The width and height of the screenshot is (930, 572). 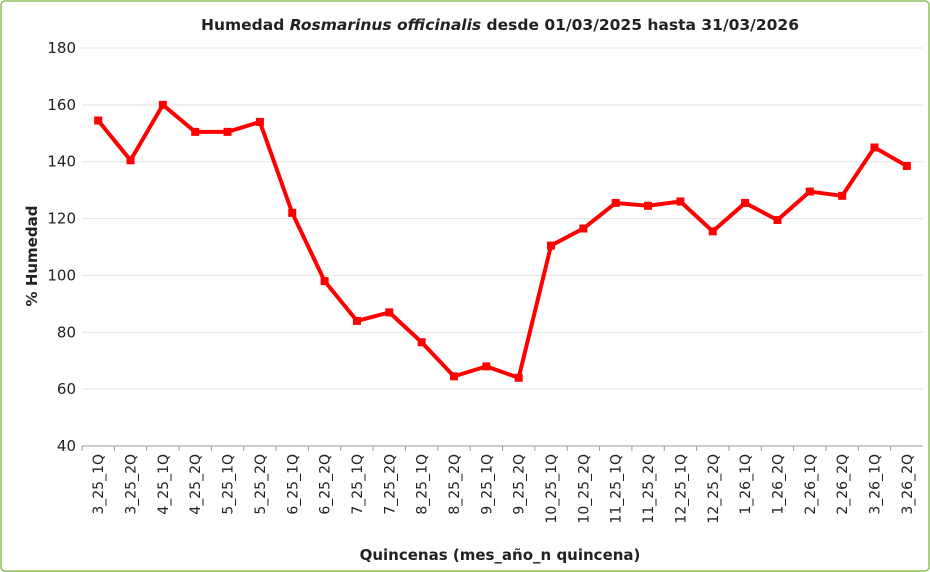 What do you see at coordinates (229, 484) in the screenshot?
I see `x-tick-label: 5_25_1Q` at bounding box center [229, 484].